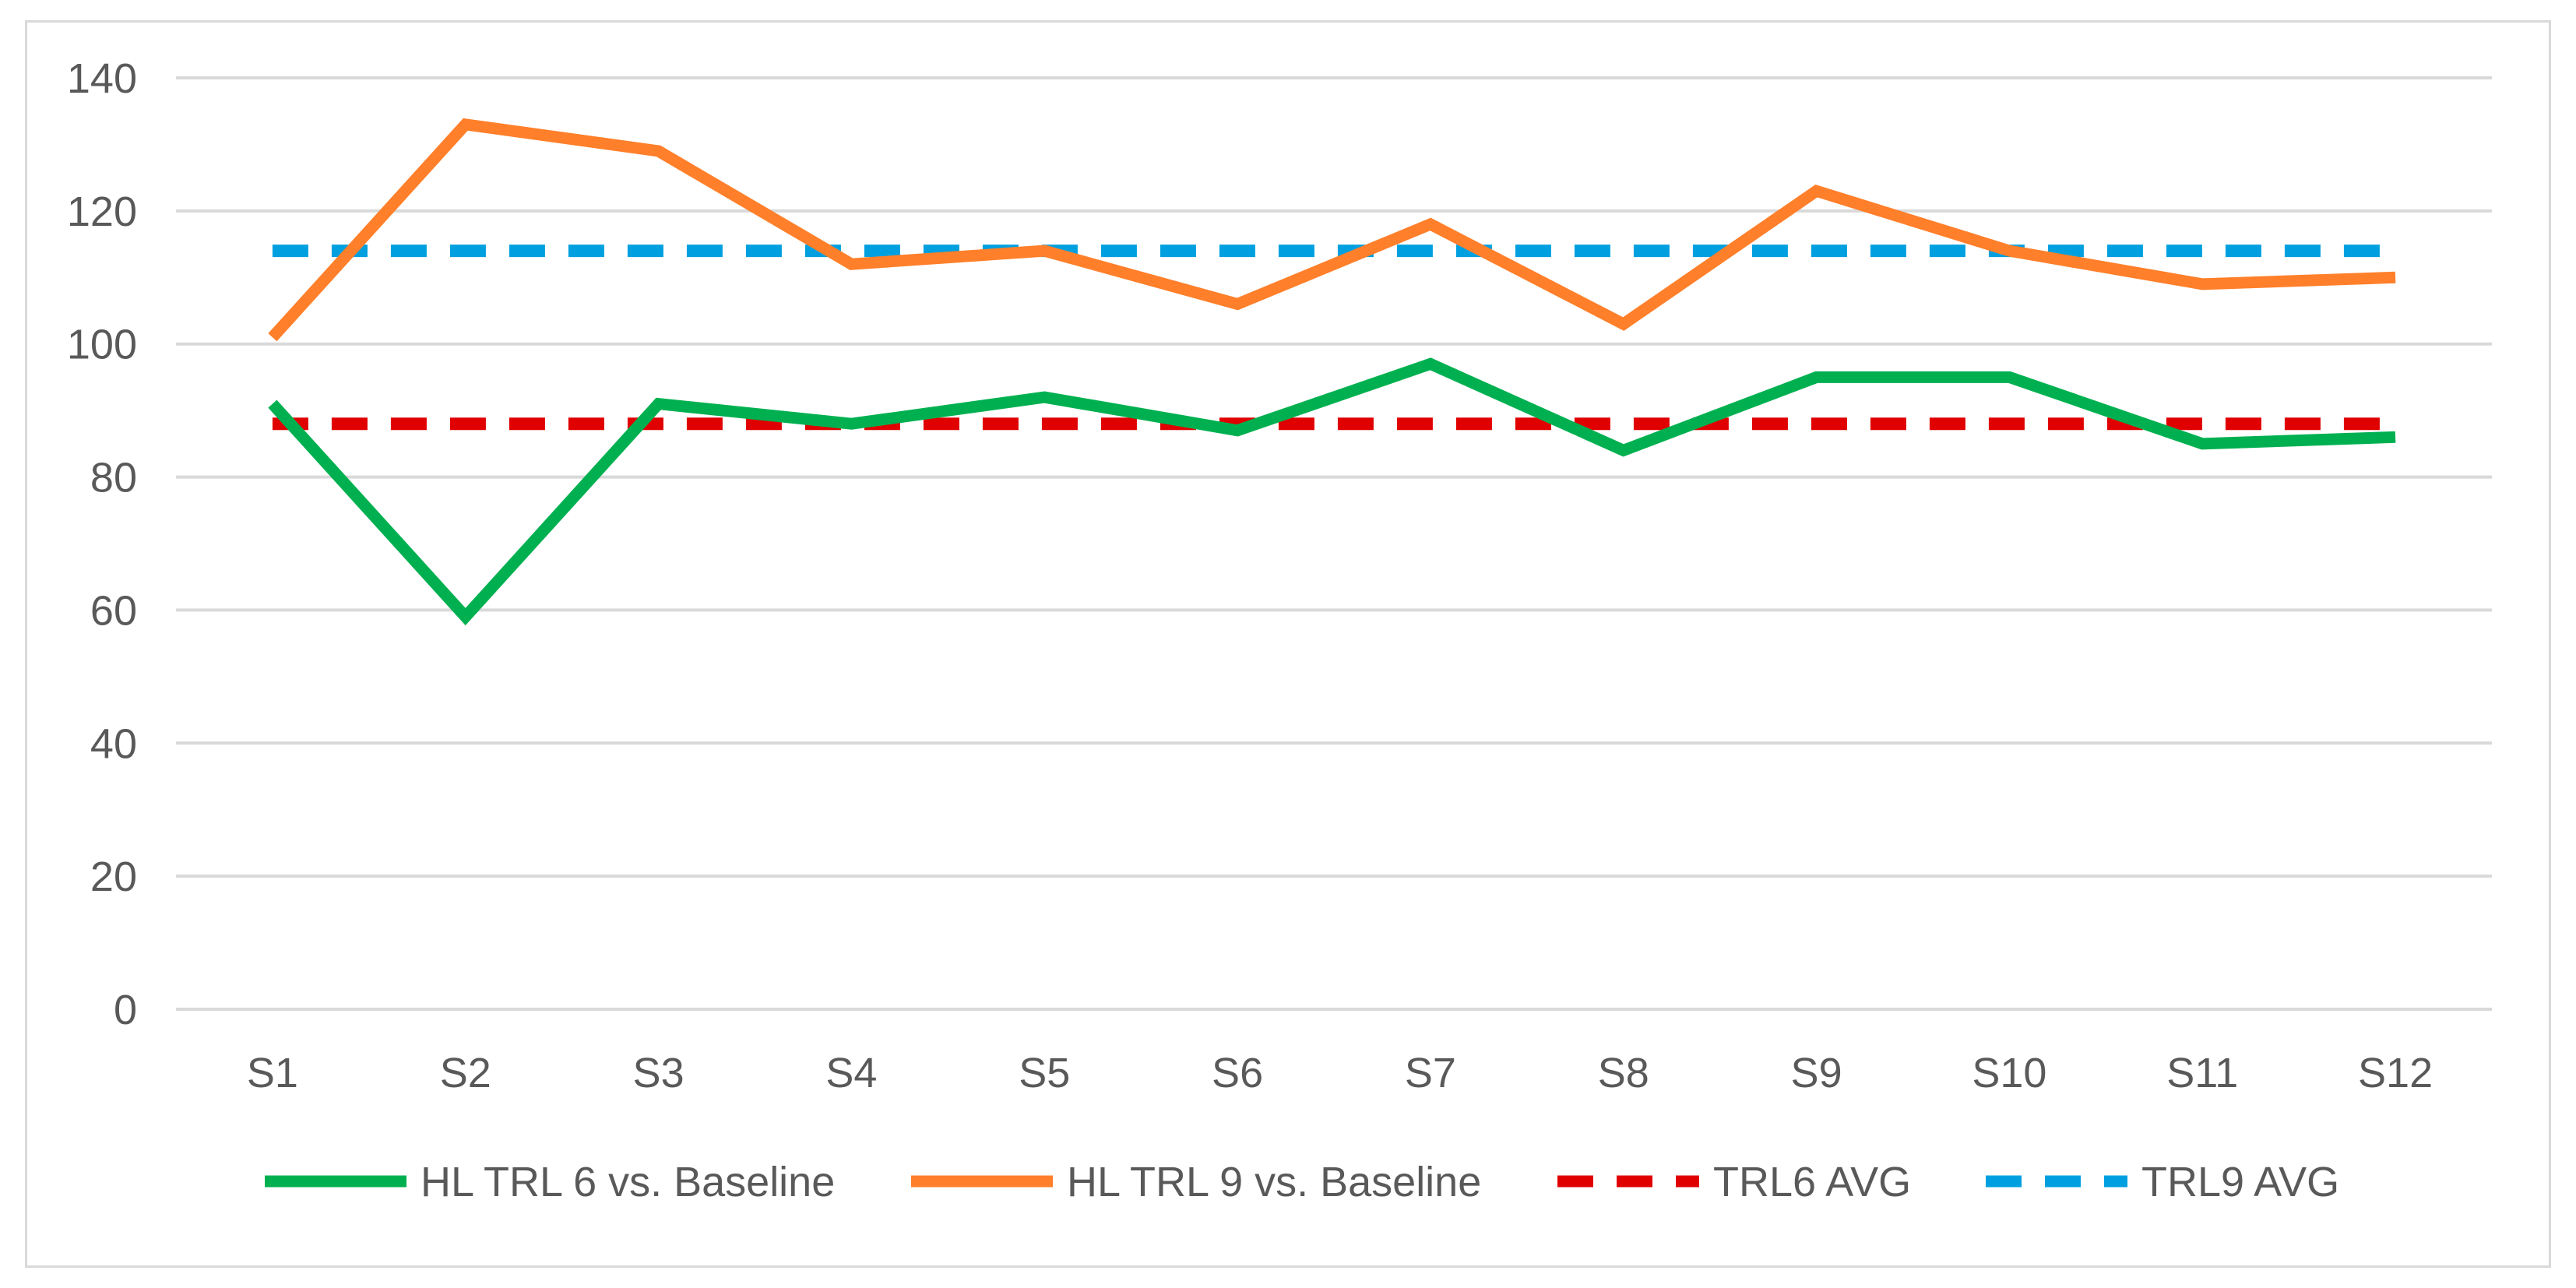 The image size is (2576, 1288). Describe the element at coordinates (1623, 1073) in the screenshot. I see `x-tick-label: S8` at that location.